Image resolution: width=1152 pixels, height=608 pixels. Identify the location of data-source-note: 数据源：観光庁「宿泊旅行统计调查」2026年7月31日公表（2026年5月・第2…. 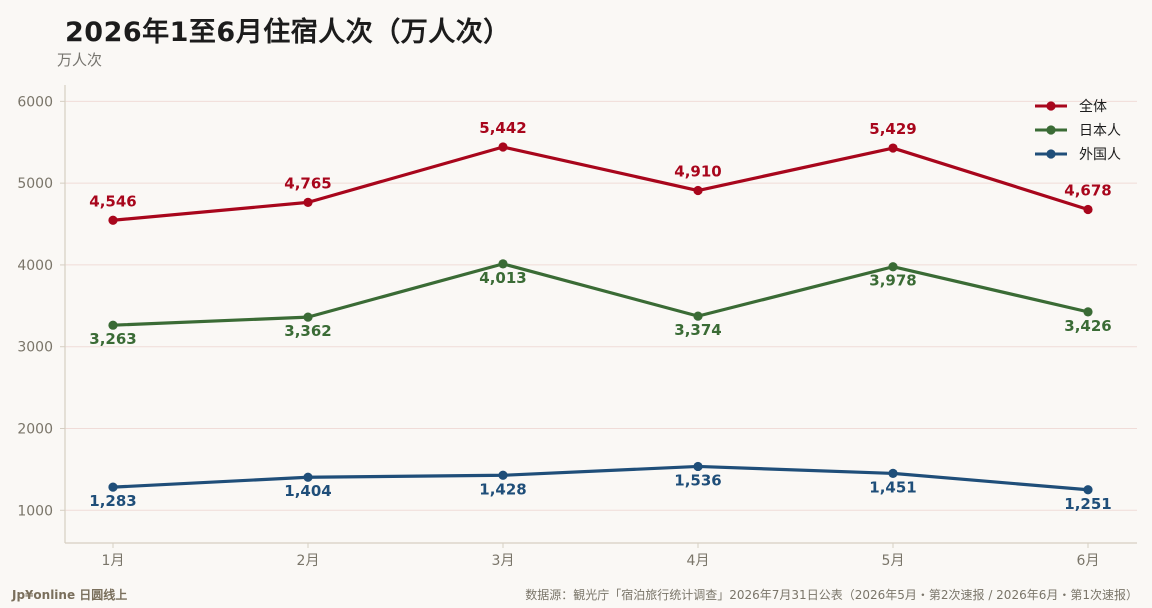
(831, 595).